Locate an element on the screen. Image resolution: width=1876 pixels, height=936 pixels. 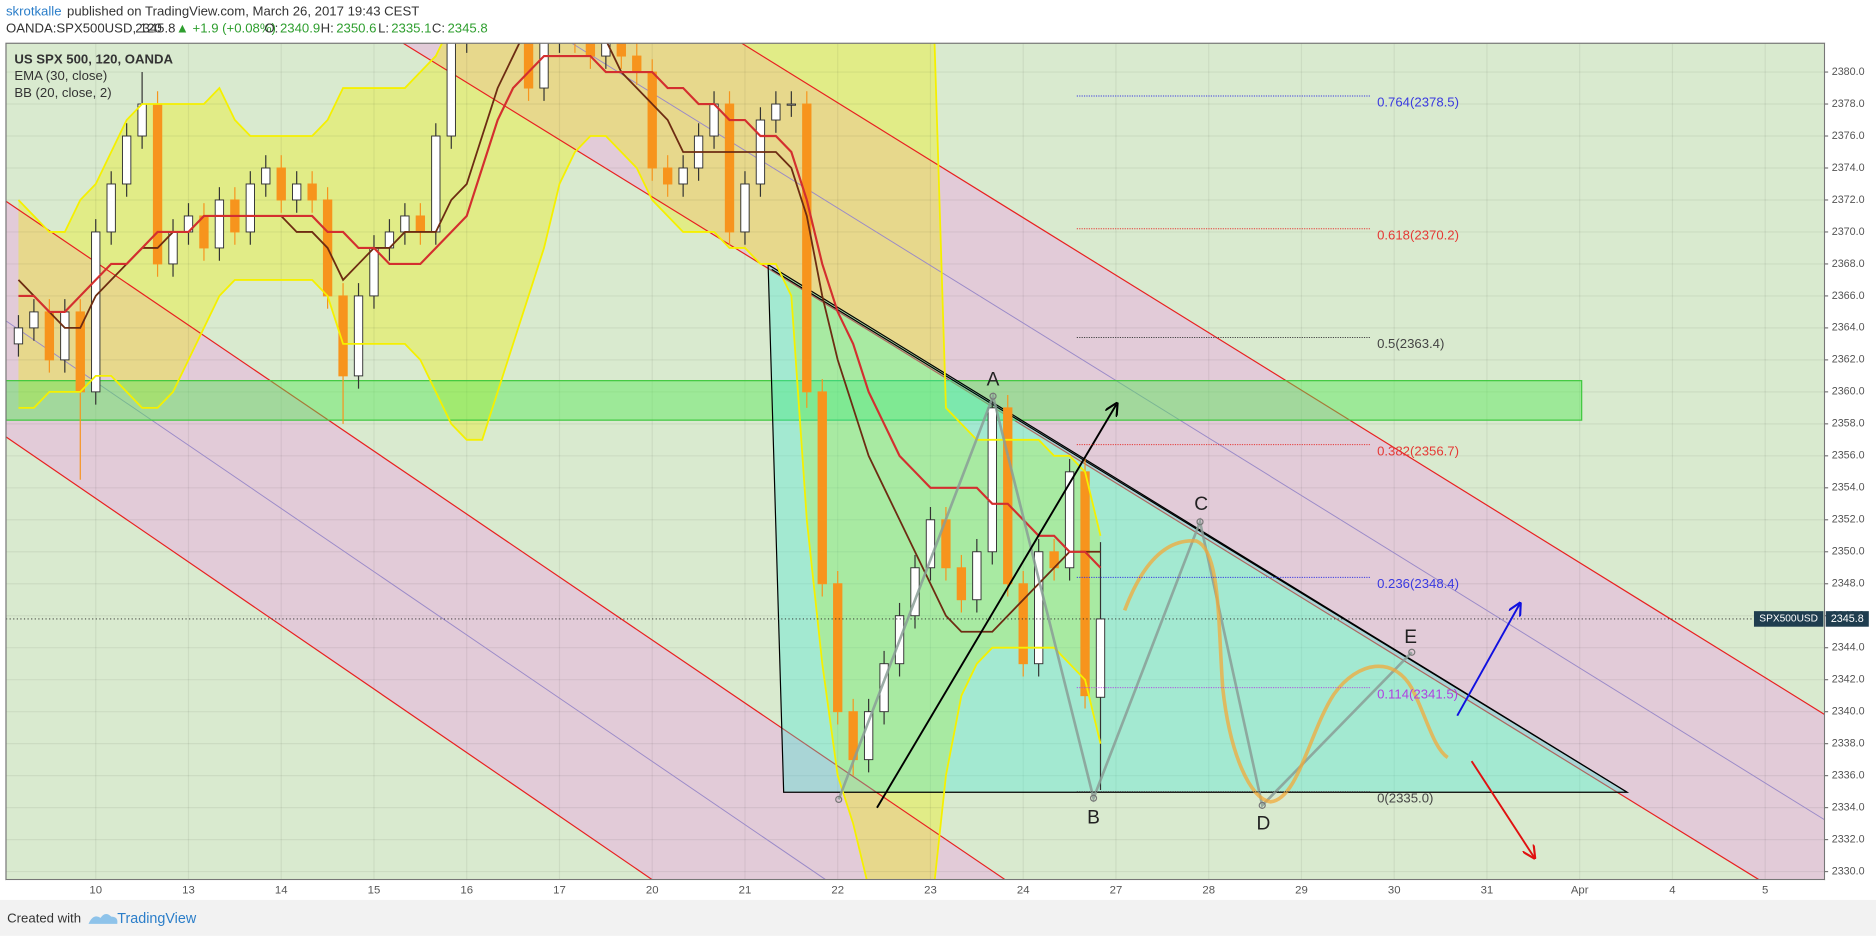
y-tick-label: 2374.0 is located at coordinates (1848, 168).